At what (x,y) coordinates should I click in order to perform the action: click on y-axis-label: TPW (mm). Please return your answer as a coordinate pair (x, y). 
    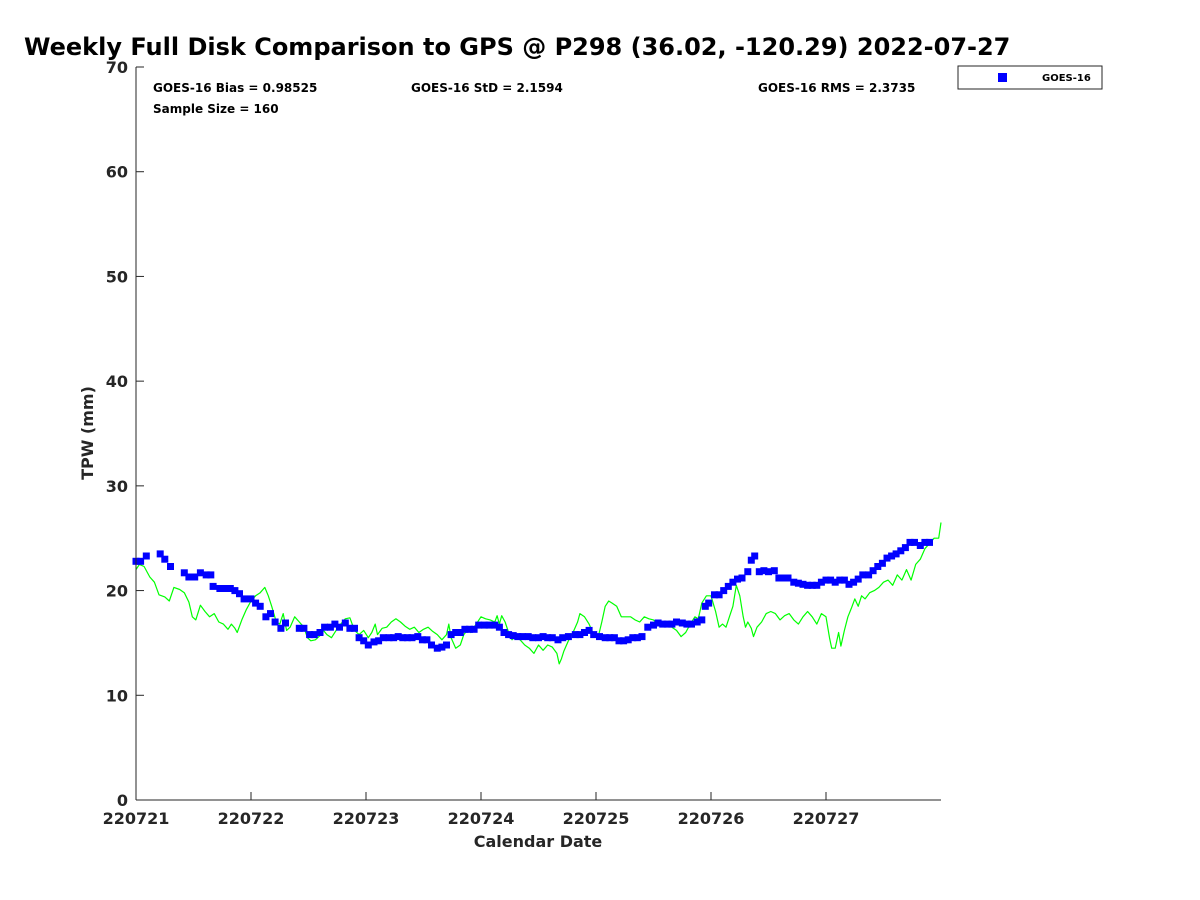
    Looking at the image, I should click on (87, 433).